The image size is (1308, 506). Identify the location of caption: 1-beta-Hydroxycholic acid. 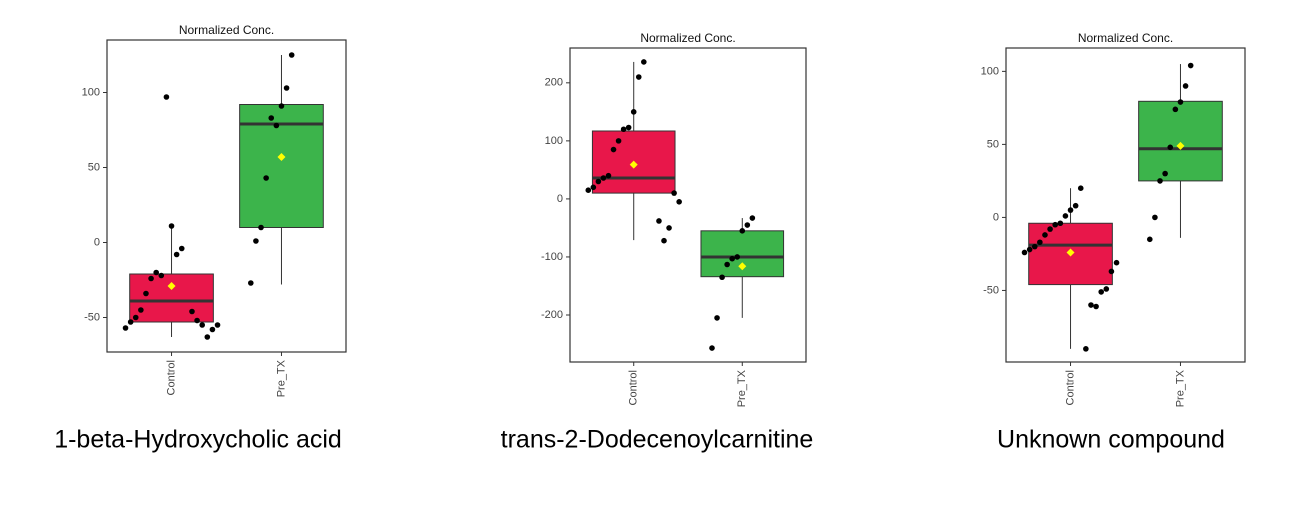
(198, 440).